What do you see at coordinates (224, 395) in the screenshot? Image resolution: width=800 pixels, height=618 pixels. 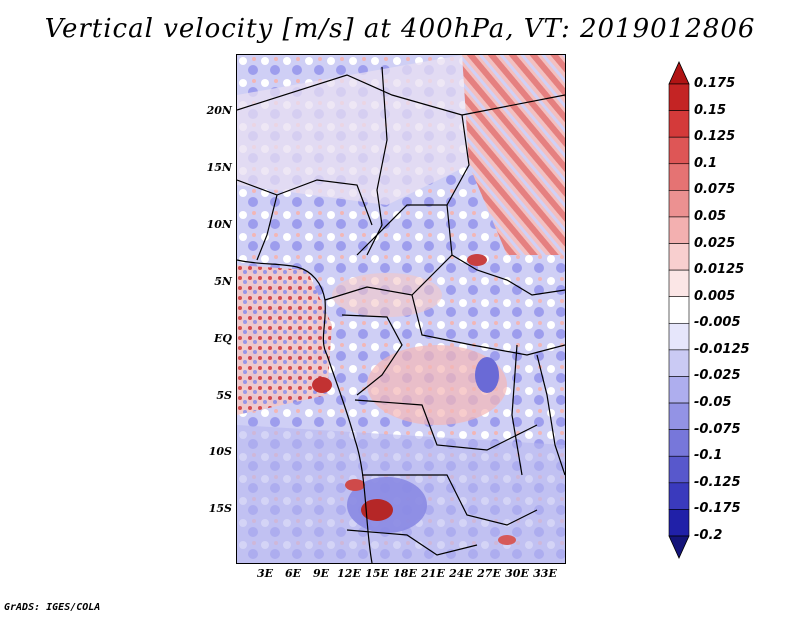 I see `lat-label: 5S` at bounding box center [224, 395].